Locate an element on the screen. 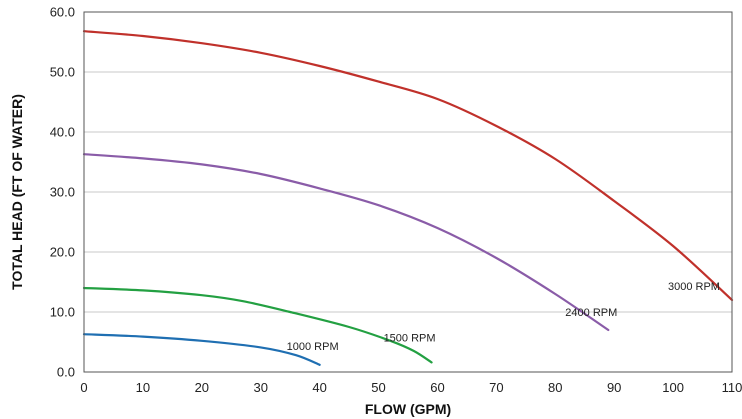  y-tick-label: 20.0 is located at coordinates (62, 252).